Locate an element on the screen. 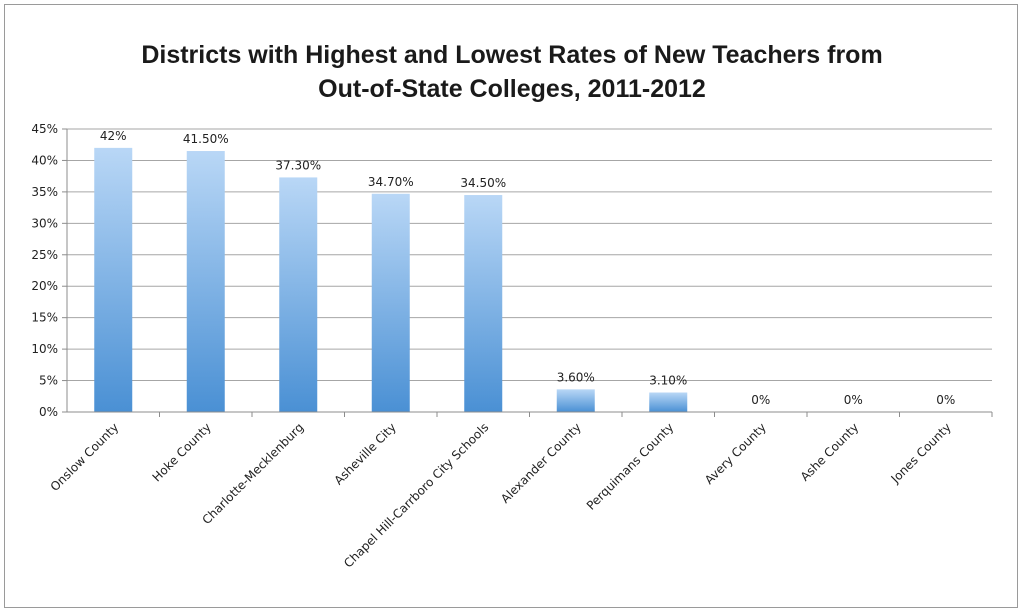 The height and width of the screenshot is (616, 1024). data-label: 3.60% is located at coordinates (576, 377).